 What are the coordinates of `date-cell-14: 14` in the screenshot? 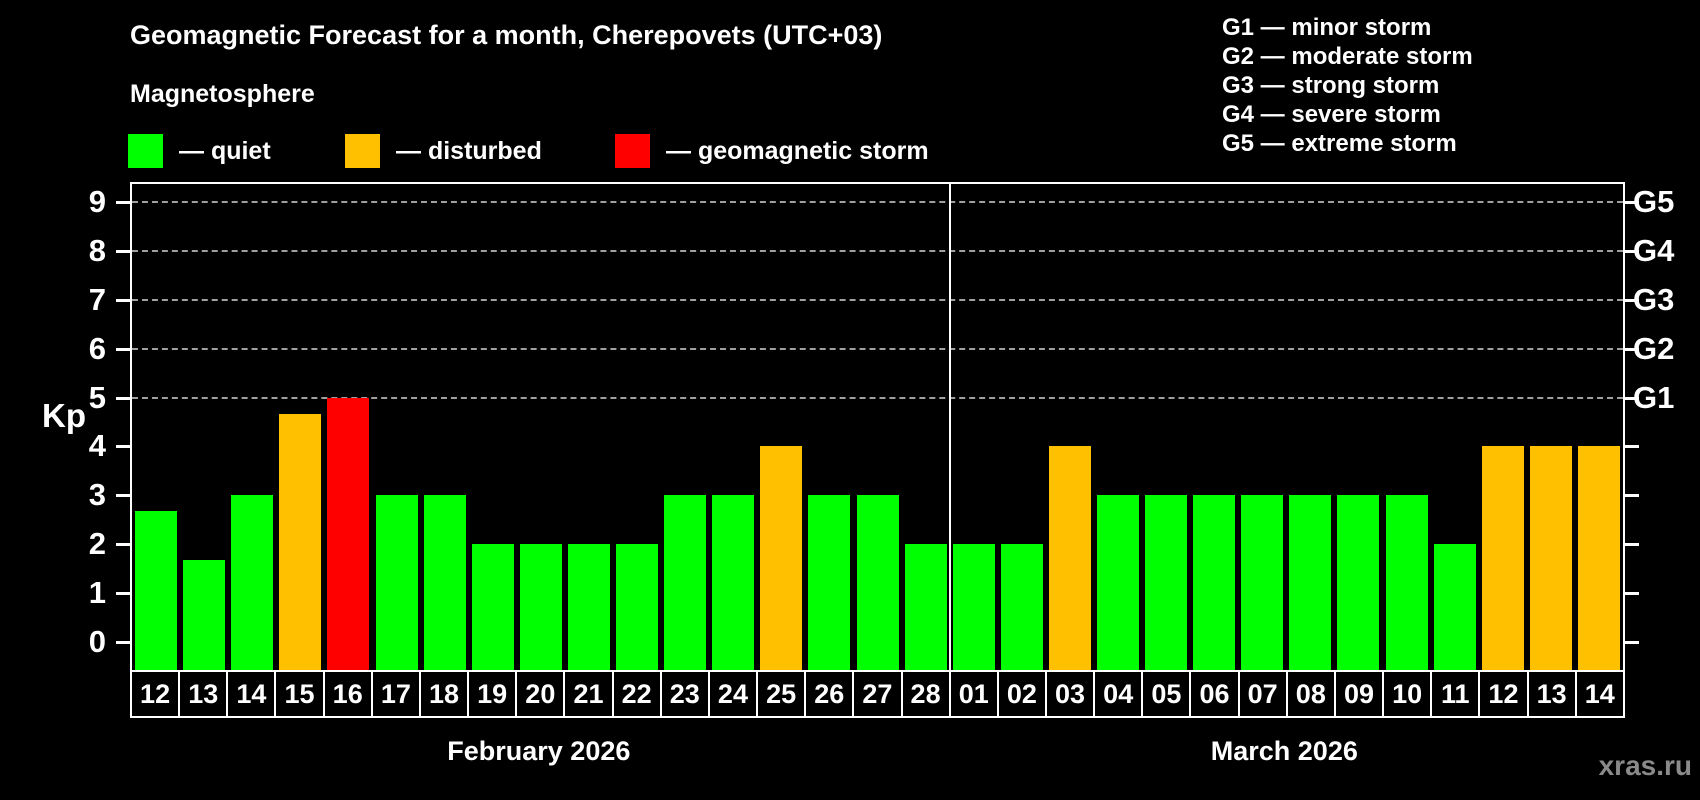 It's located at (1599, 694).